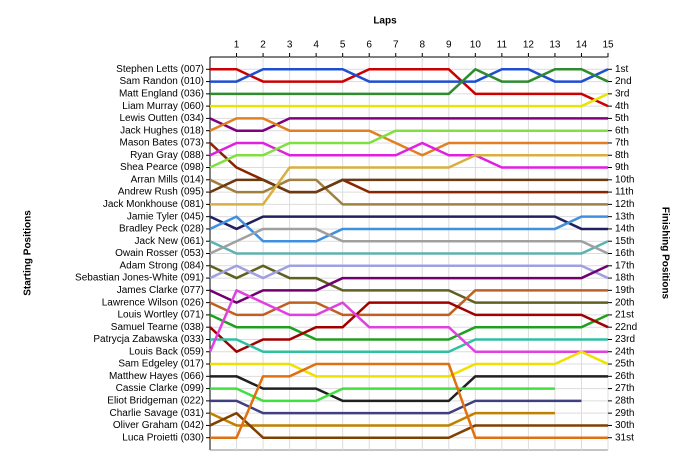 The image size is (700, 465). What do you see at coordinates (624, 425) in the screenshot?
I see `finish-position-label: 30th` at bounding box center [624, 425].